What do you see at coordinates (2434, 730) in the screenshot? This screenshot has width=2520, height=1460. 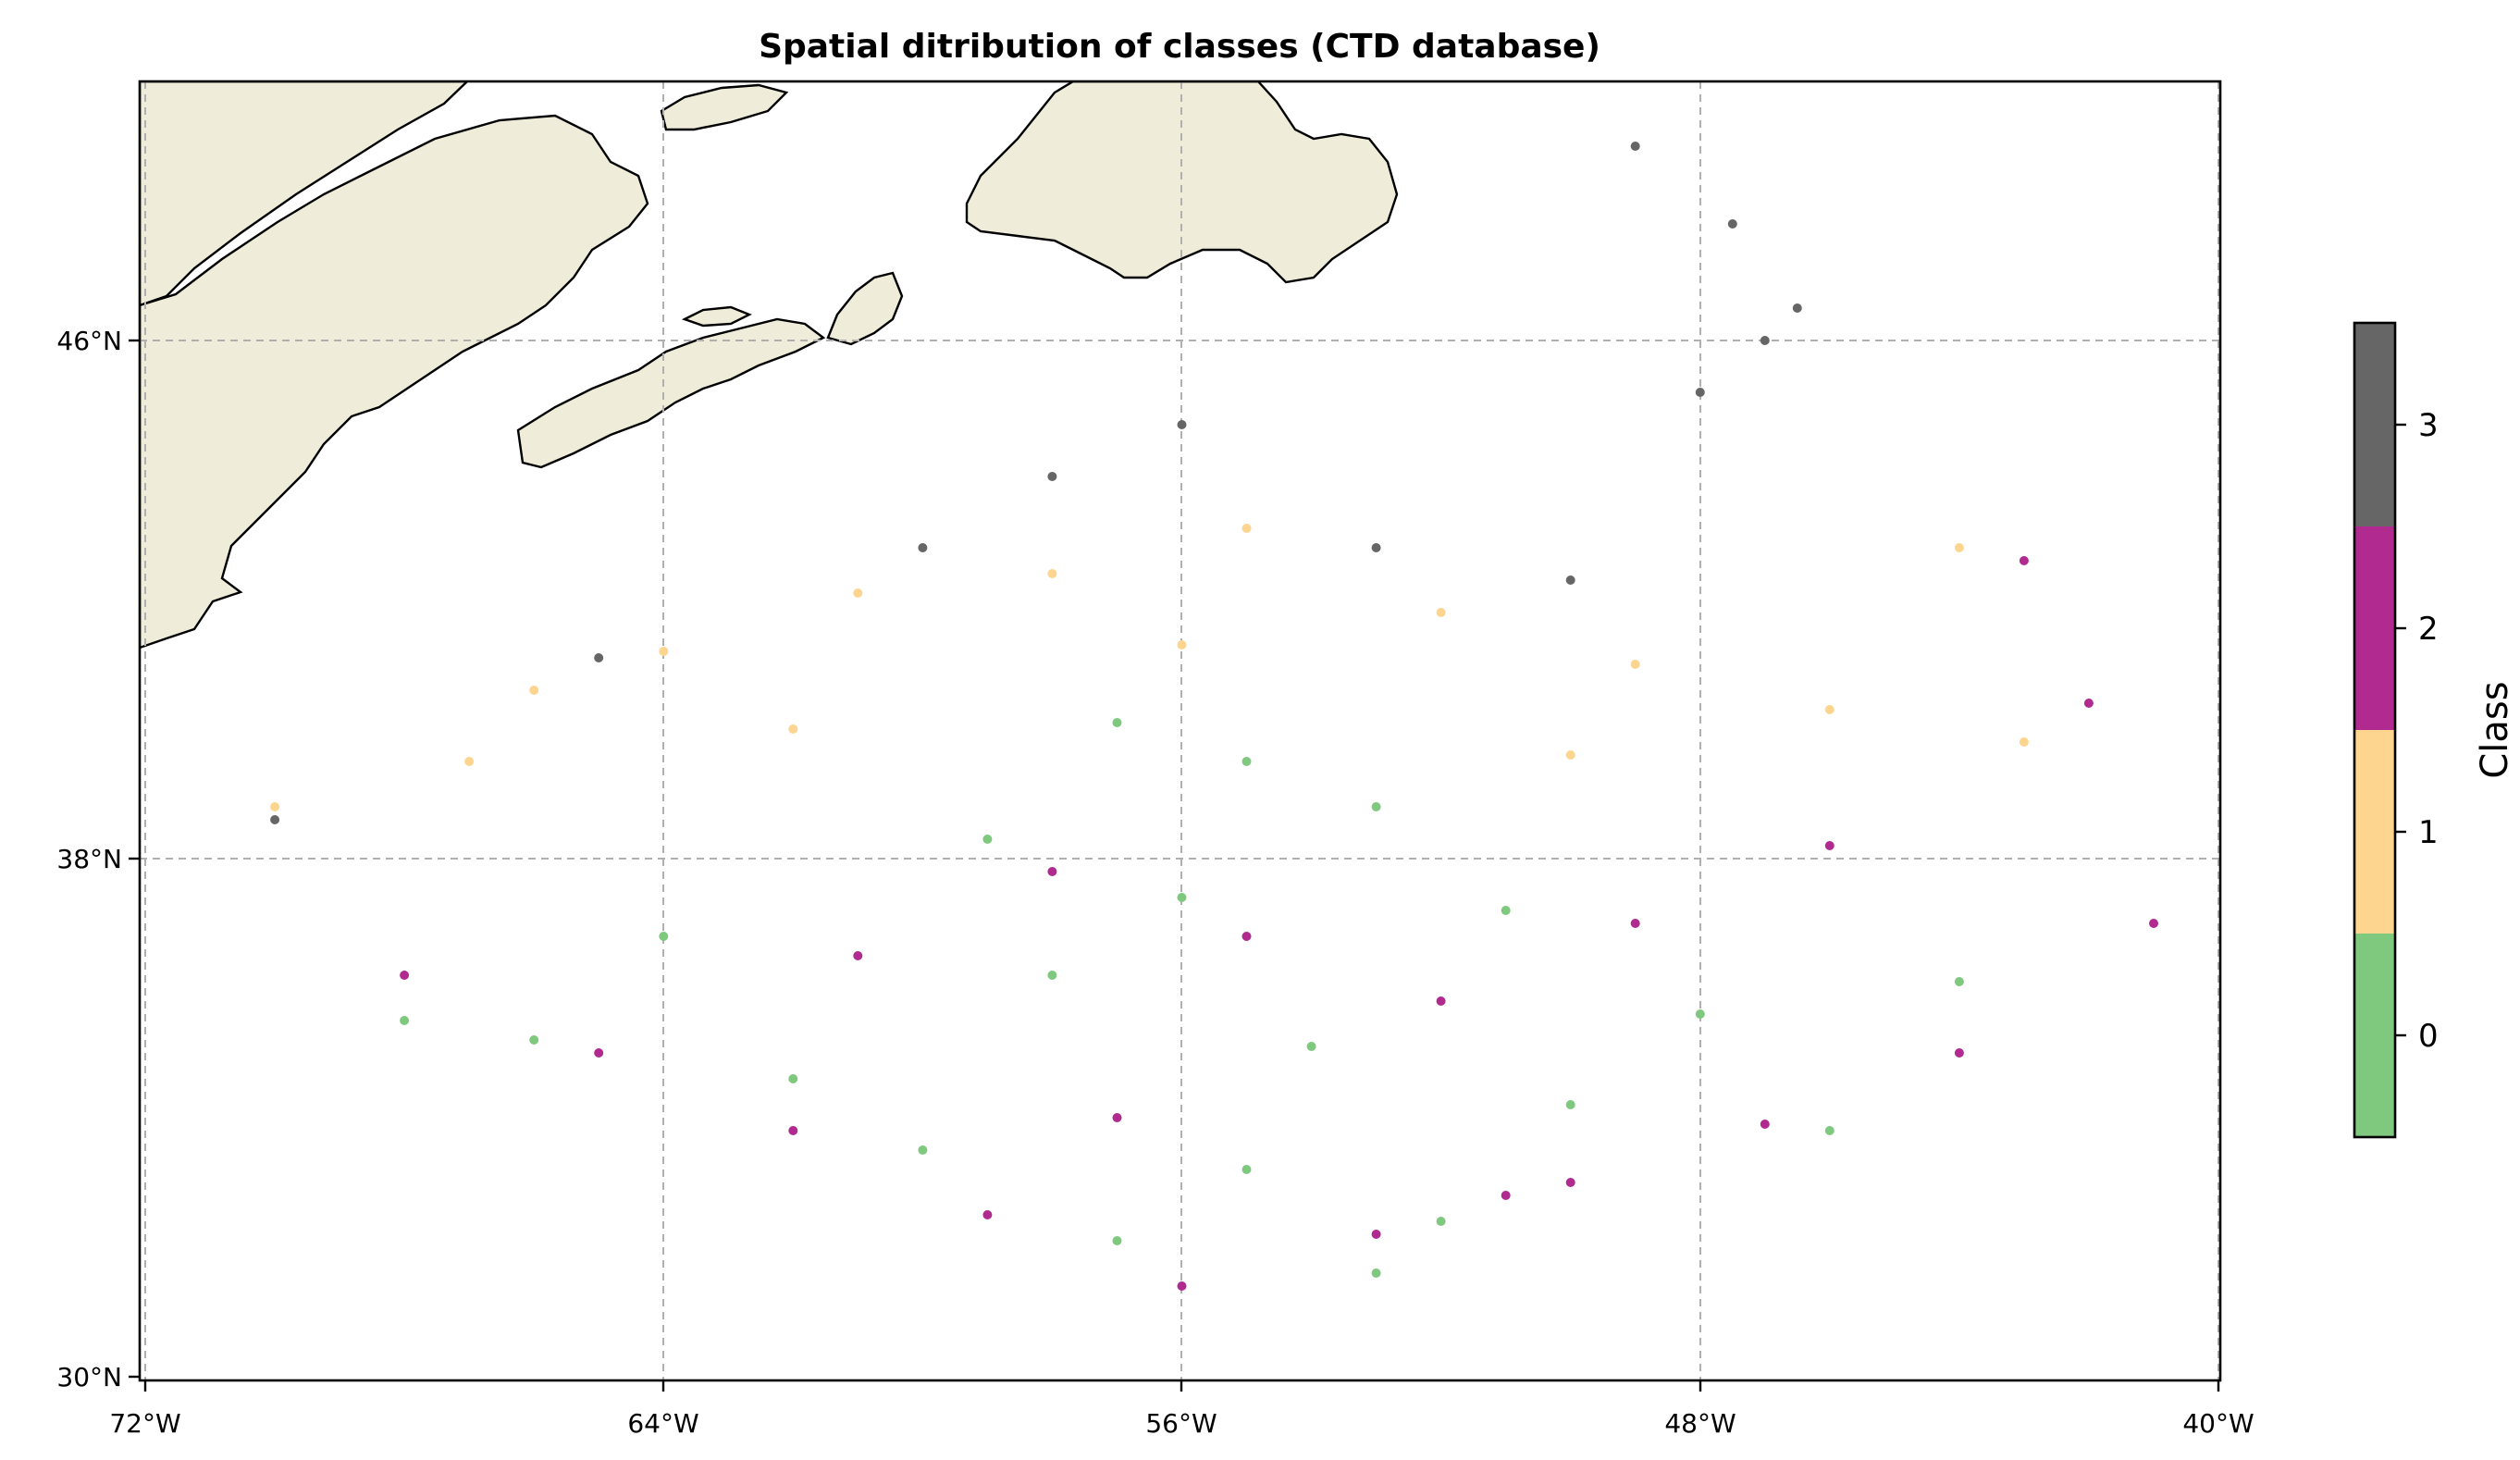 I see `colorbar: 0 1 2 3 Class` at bounding box center [2434, 730].